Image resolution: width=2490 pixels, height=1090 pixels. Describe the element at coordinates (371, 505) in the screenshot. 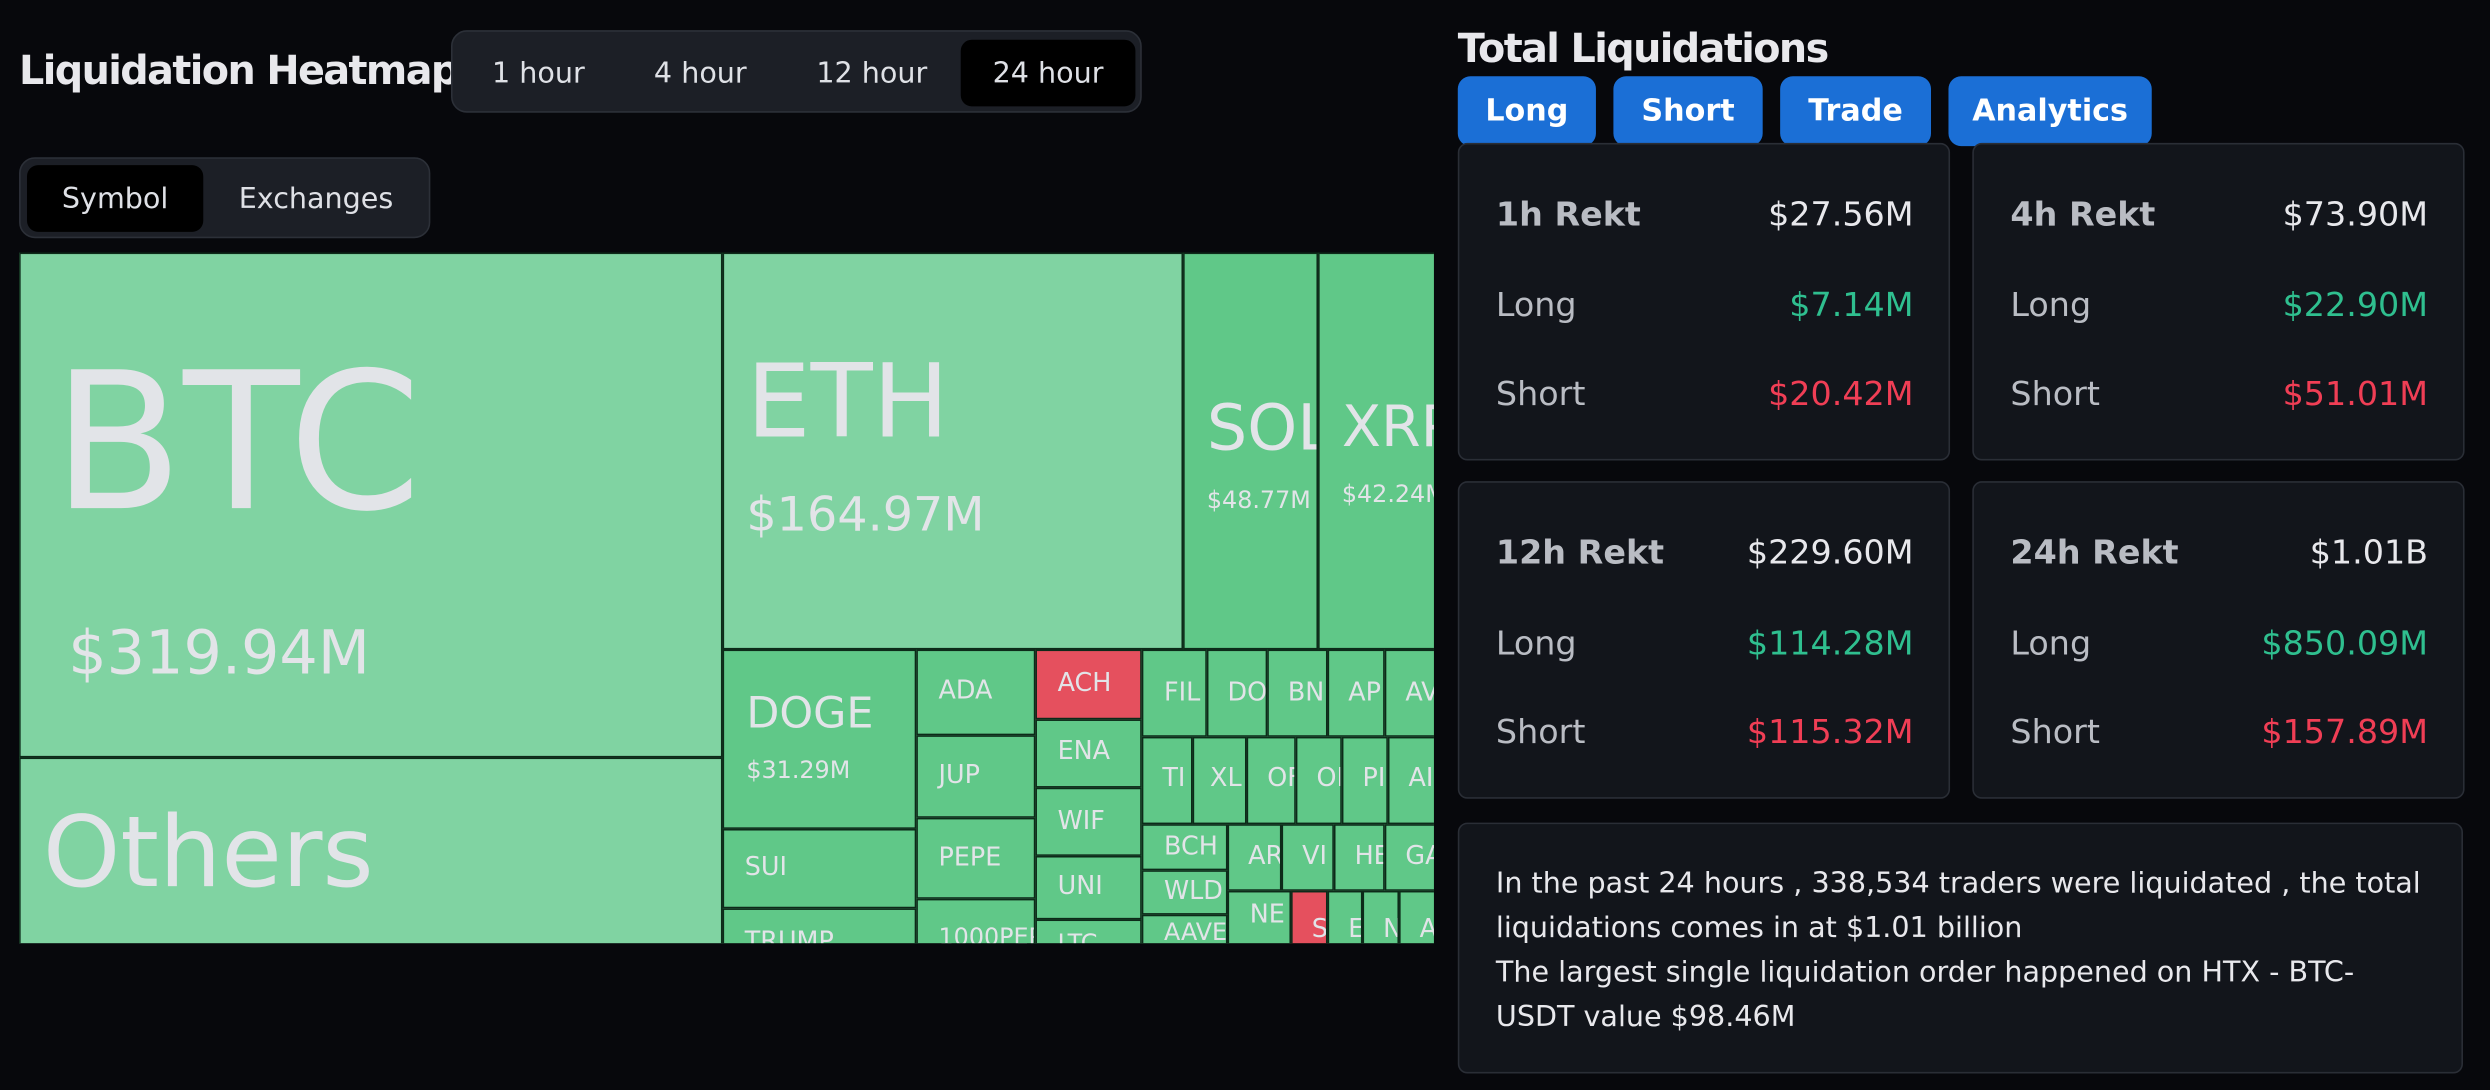

I see `tile: BTC $319.94M` at that location.